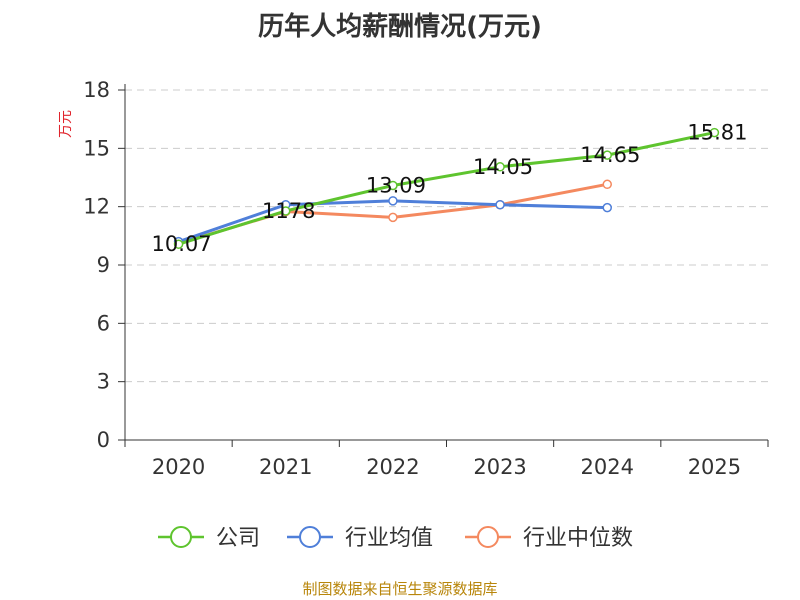 Image resolution: width=800 pixels, height=600 pixels. I want to click on data-label: 15.81, so click(717, 133).